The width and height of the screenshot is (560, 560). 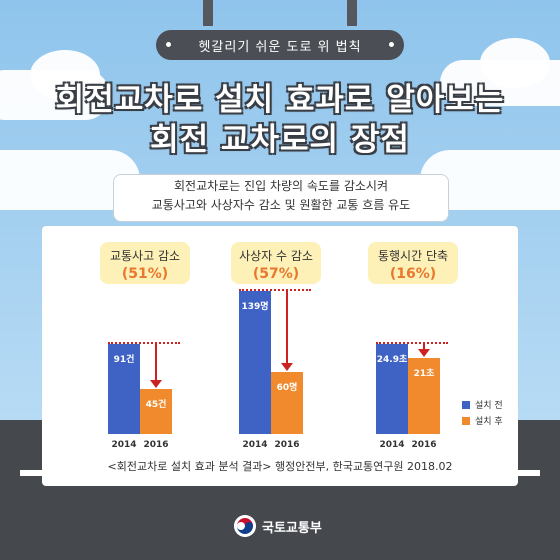 I want to click on legend-swatch-after, so click(x=466, y=420).